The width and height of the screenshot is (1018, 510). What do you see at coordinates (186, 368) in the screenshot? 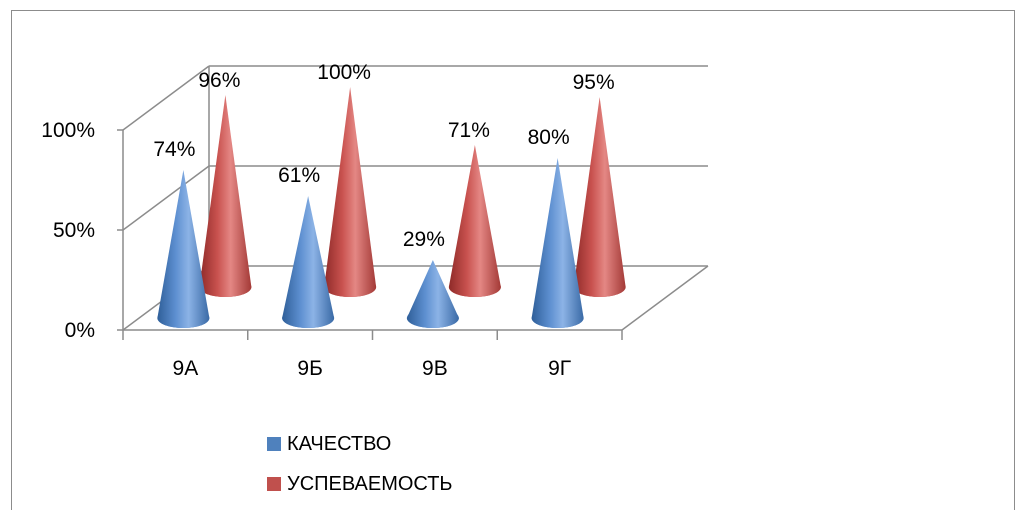
I see `category-label: 9А` at bounding box center [186, 368].